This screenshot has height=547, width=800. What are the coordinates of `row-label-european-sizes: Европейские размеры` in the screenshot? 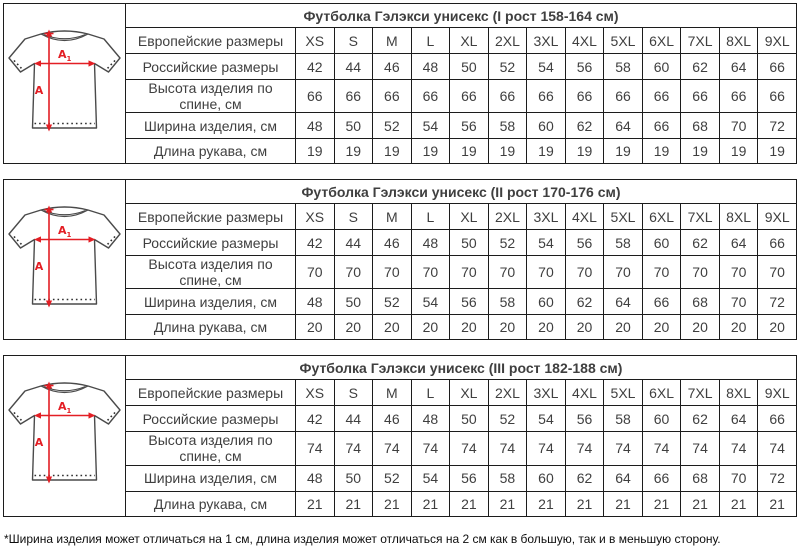 It's located at (210, 393).